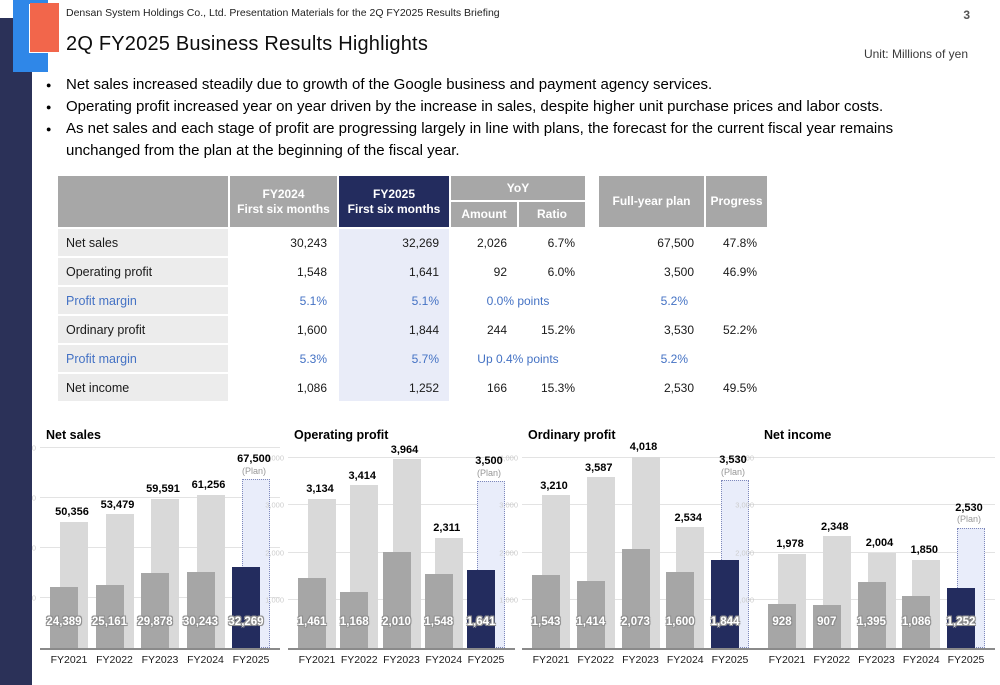  What do you see at coordinates (496, 387) in the screenshot?
I see `yoy-amount-value: 166` at bounding box center [496, 387].